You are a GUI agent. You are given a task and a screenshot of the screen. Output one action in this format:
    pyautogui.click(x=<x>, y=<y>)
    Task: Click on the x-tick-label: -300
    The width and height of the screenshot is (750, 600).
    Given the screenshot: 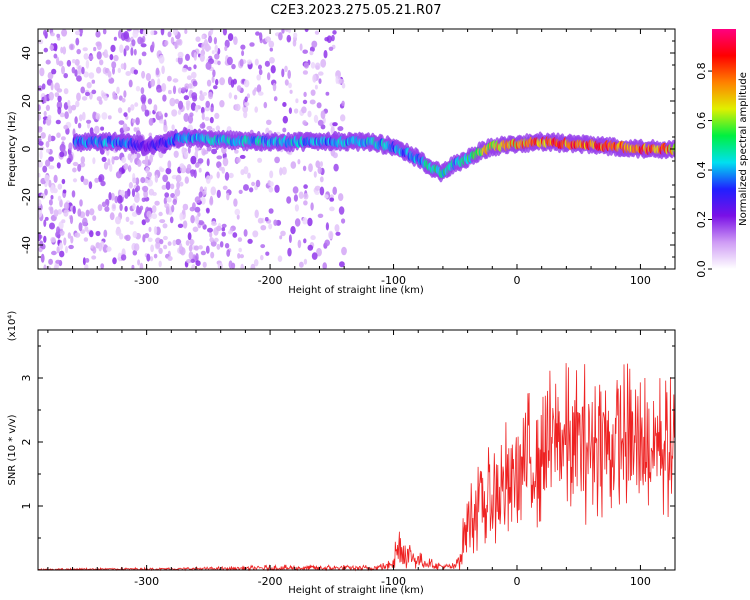 What is the action you would take?
    pyautogui.click(x=146, y=280)
    